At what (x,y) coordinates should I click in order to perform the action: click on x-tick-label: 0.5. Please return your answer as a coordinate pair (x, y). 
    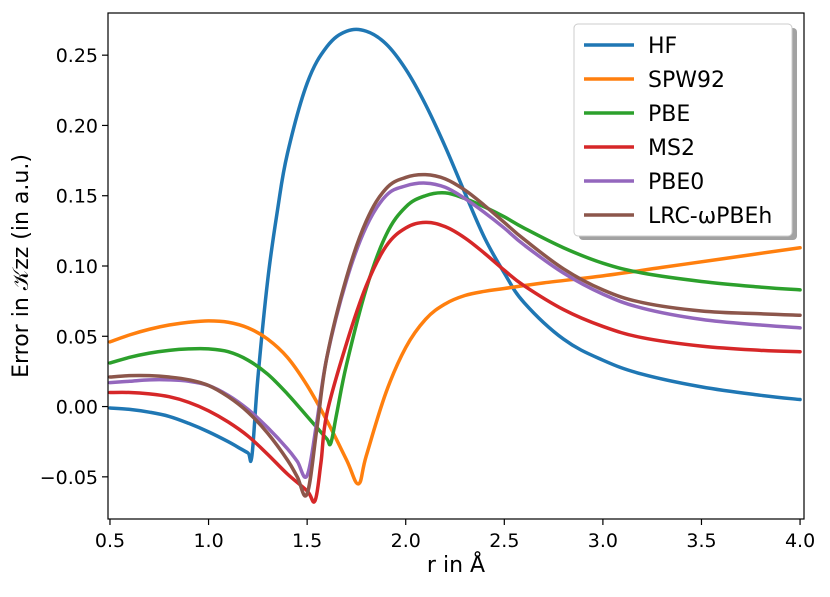
    Looking at the image, I should click on (110, 541).